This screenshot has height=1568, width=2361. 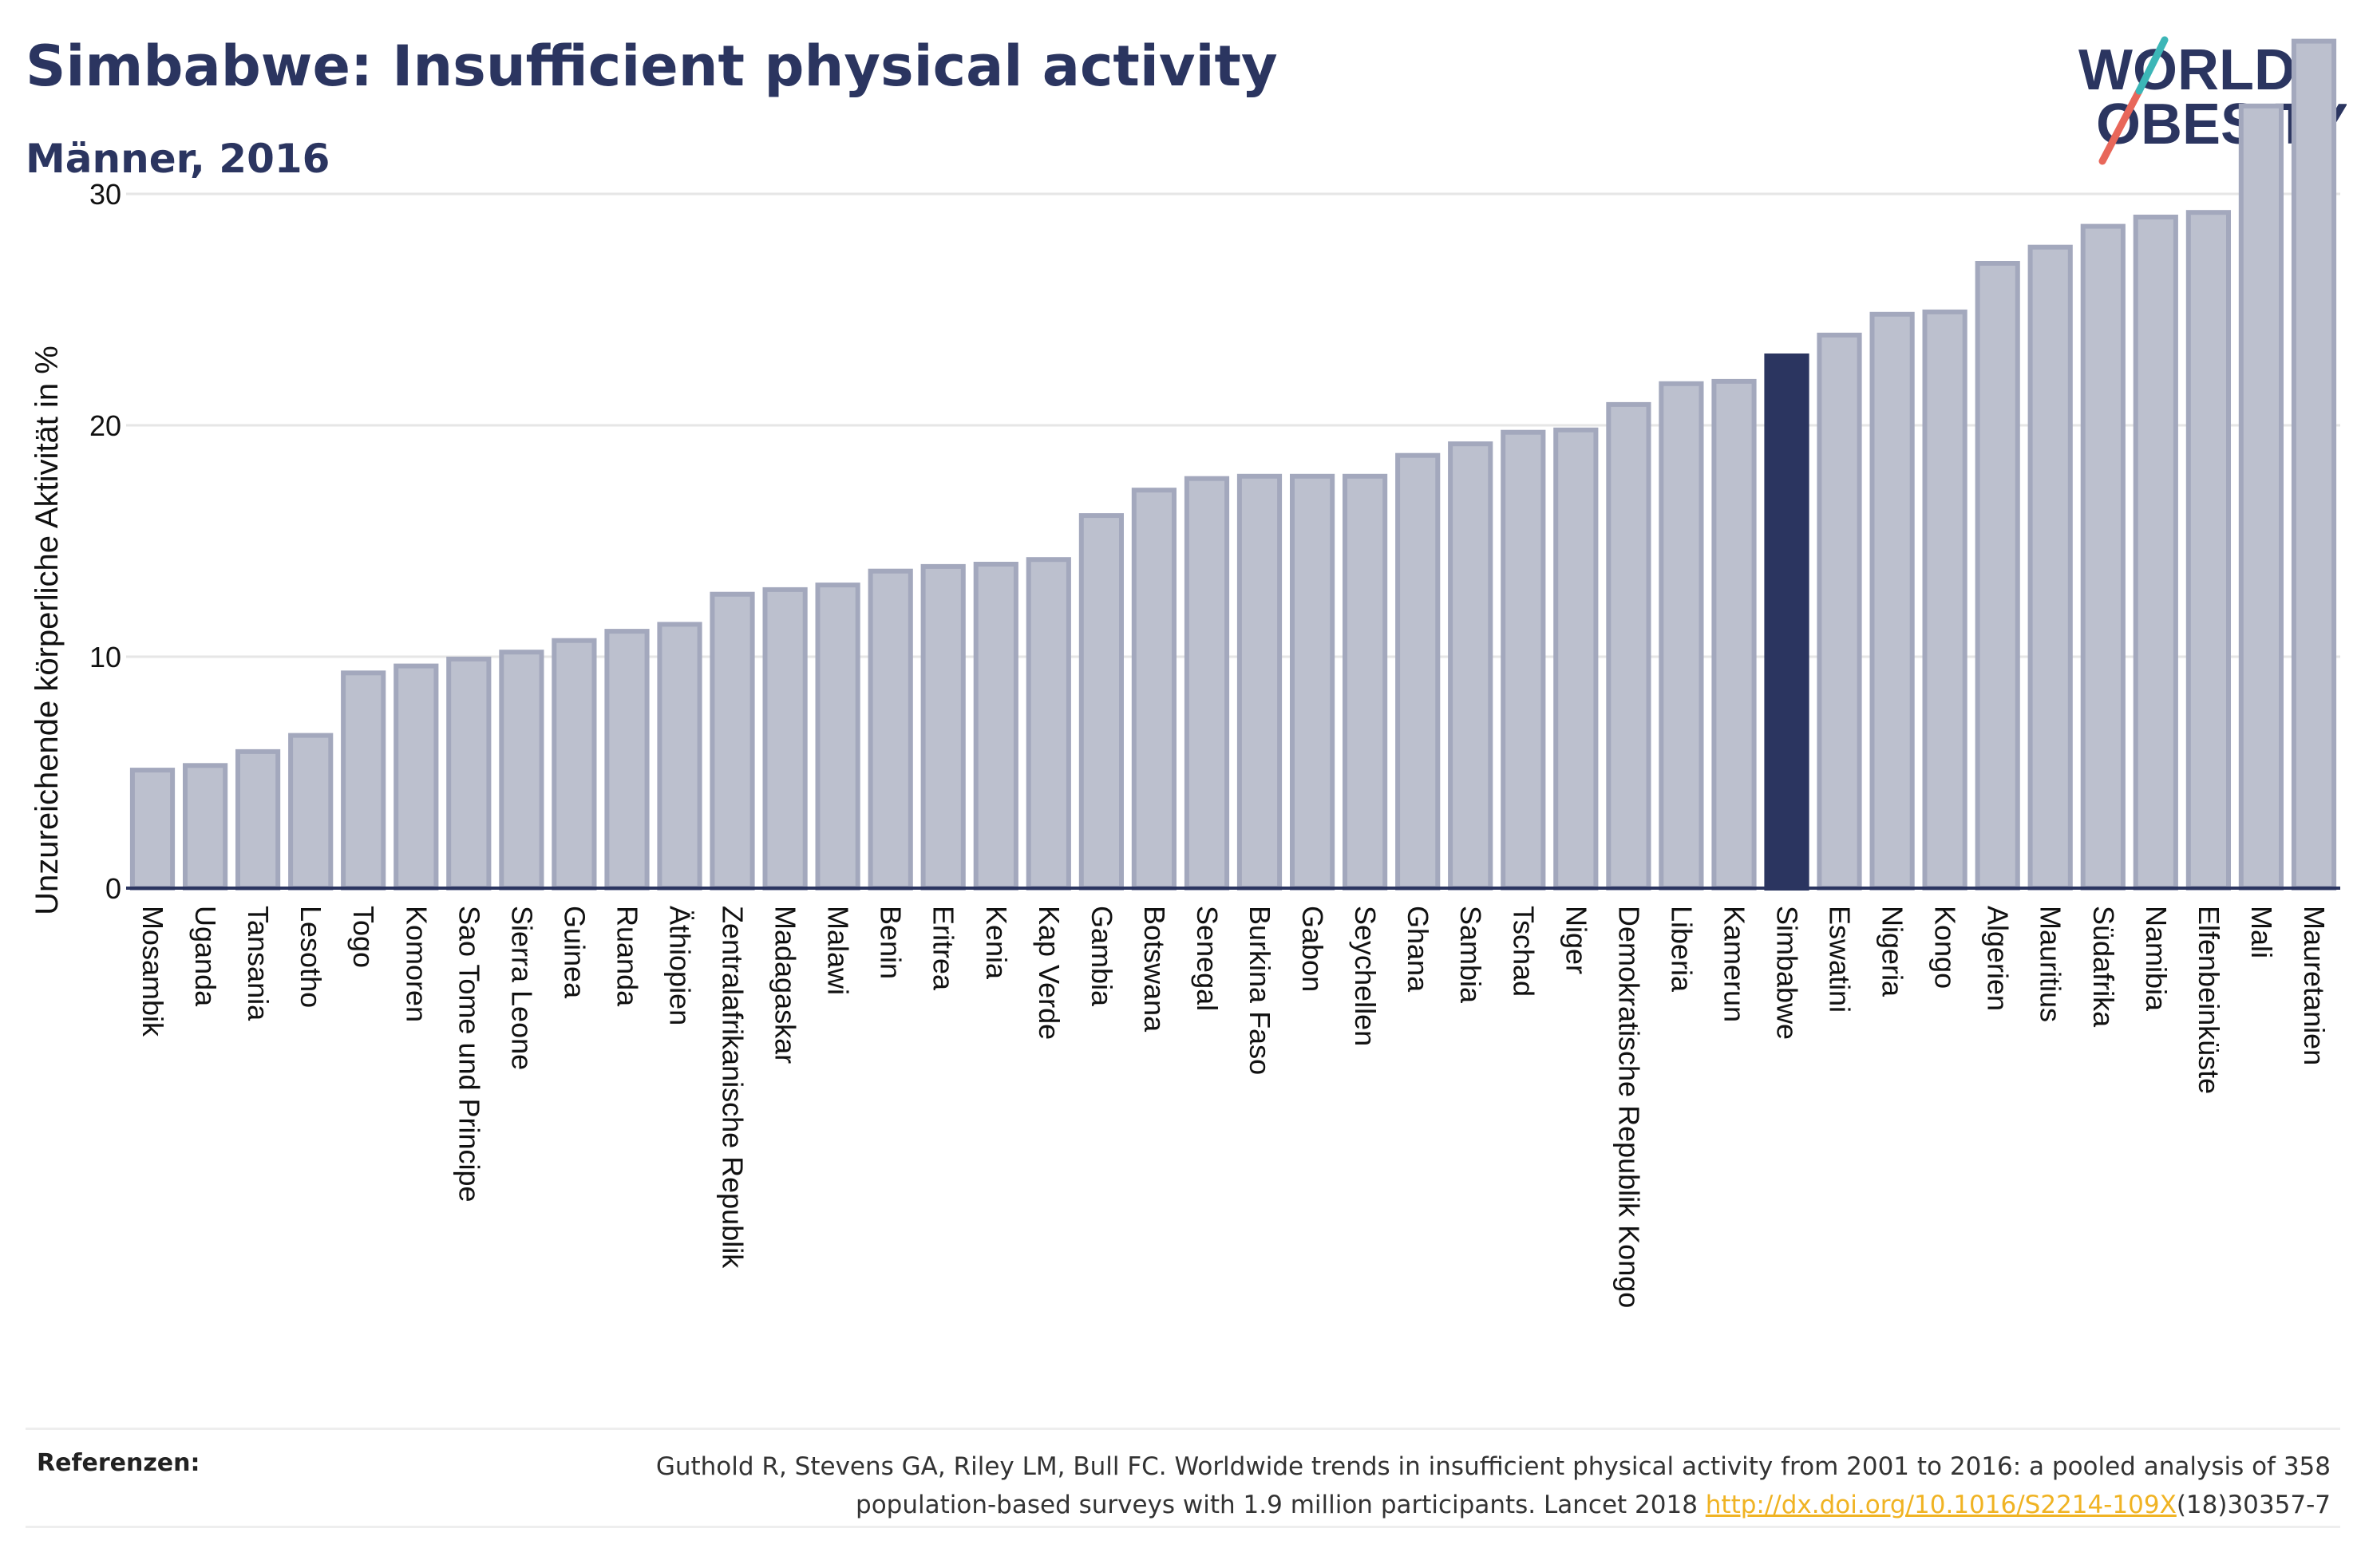 I want to click on y-tick-label: 30, so click(x=105, y=194).